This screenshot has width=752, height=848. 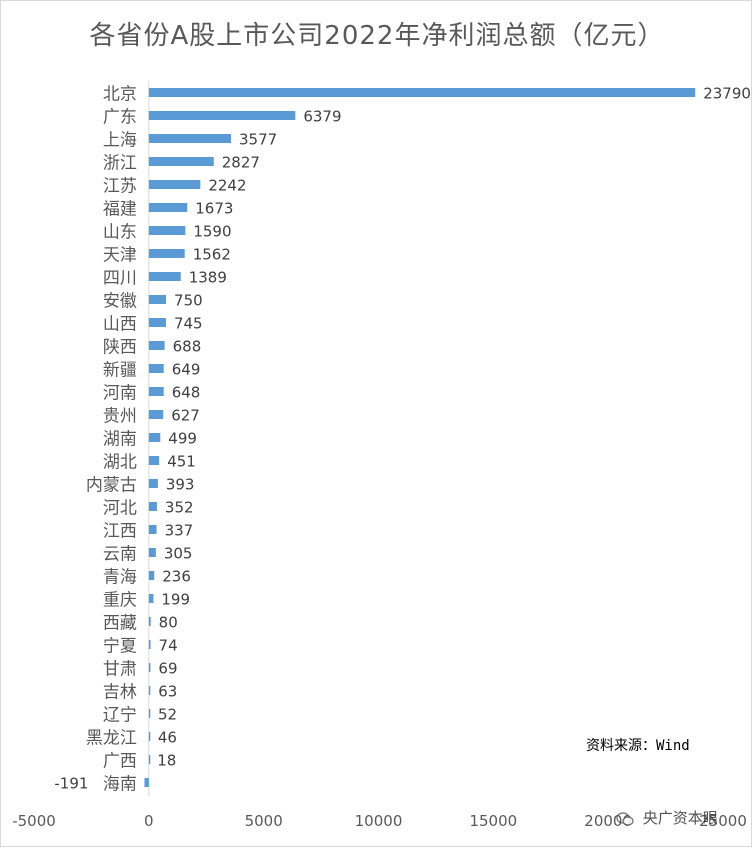 What do you see at coordinates (120, 302) in the screenshot?
I see `category-label: 安徽` at bounding box center [120, 302].